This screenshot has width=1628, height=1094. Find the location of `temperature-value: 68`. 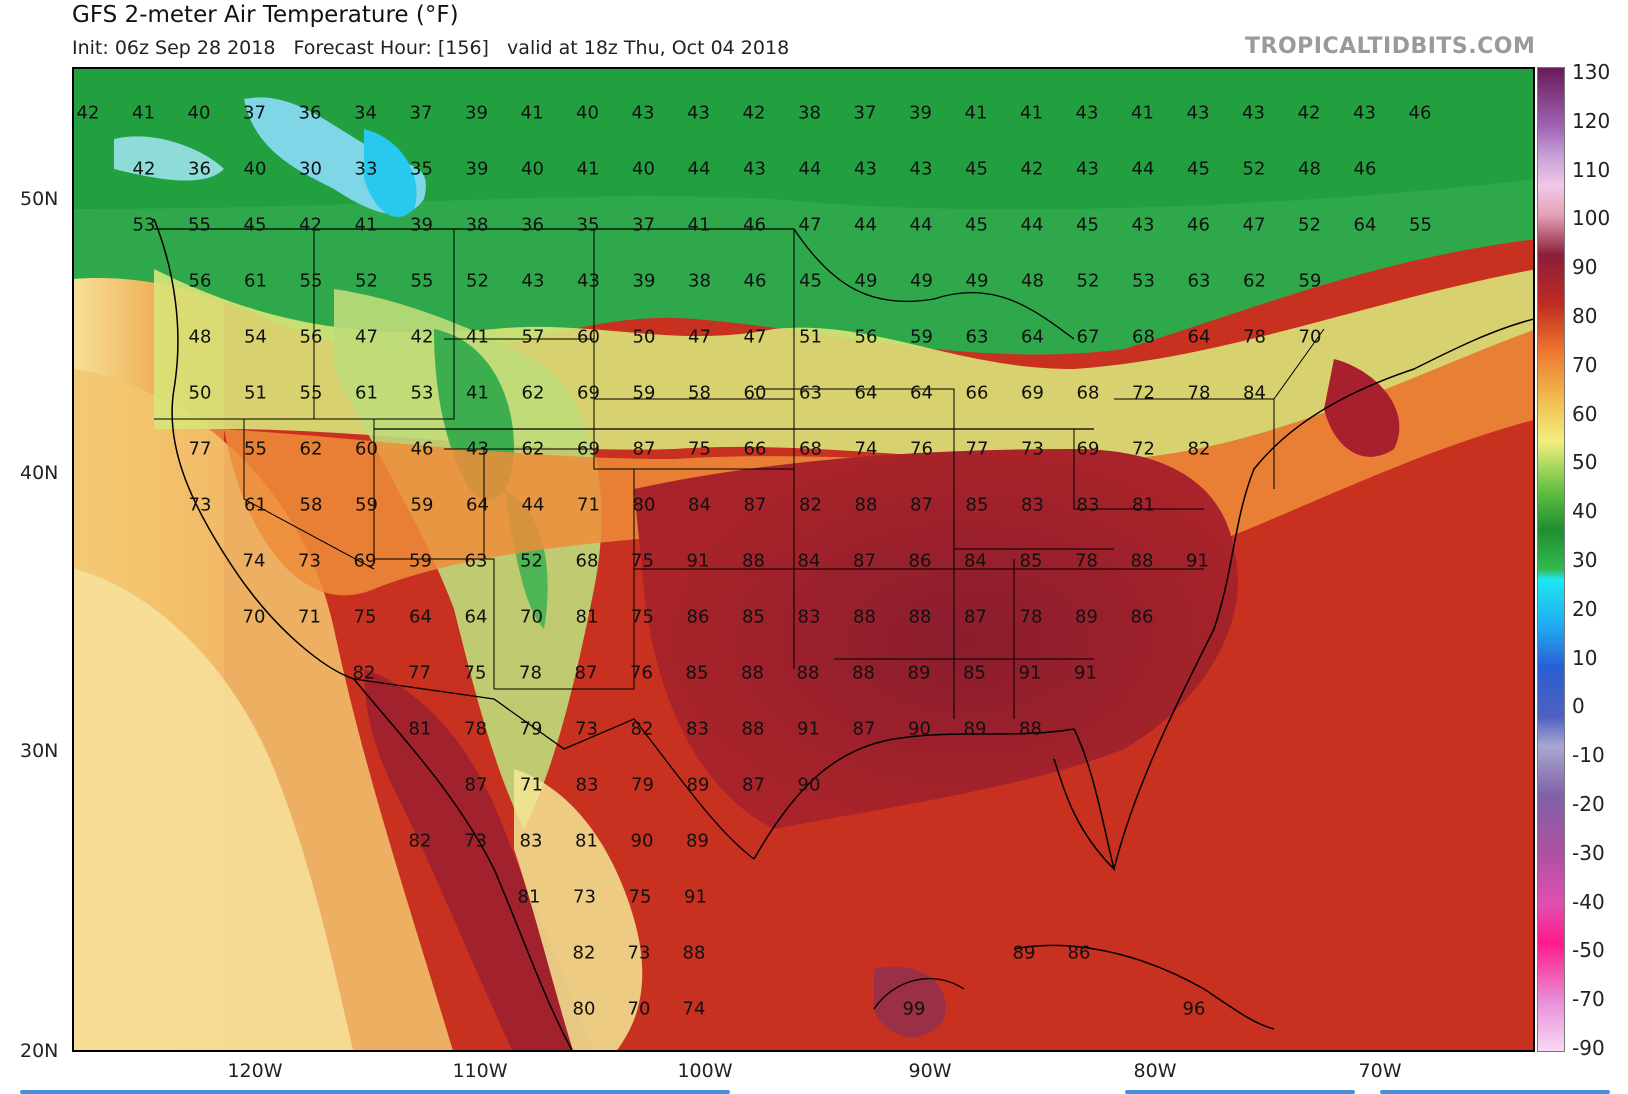

temperature-value: 68 is located at coordinates (810, 449).